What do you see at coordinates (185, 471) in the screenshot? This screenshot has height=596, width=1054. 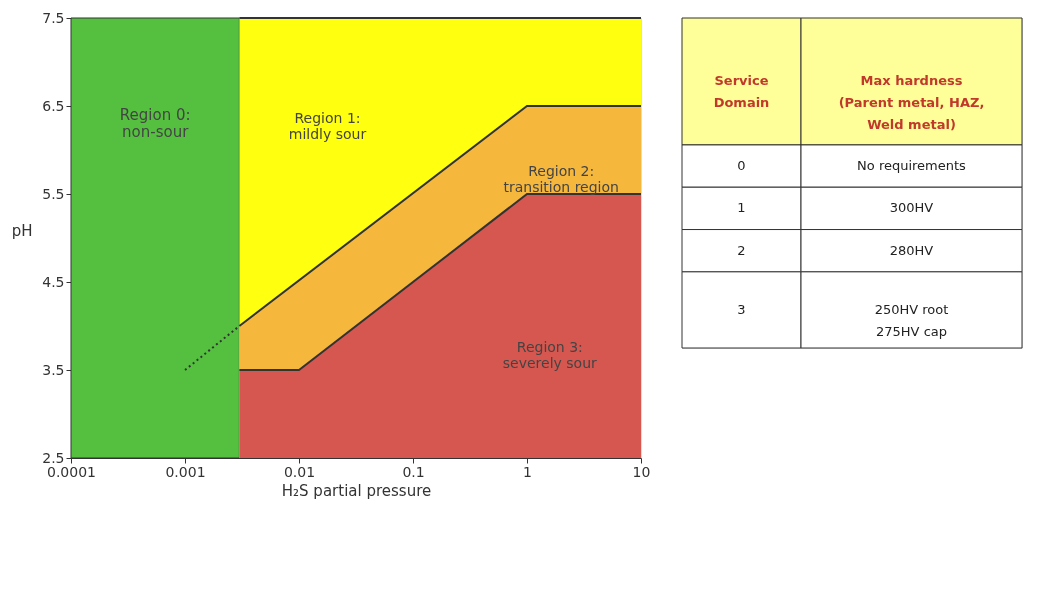 I see `x-tick-label: 0.001` at bounding box center [185, 471].